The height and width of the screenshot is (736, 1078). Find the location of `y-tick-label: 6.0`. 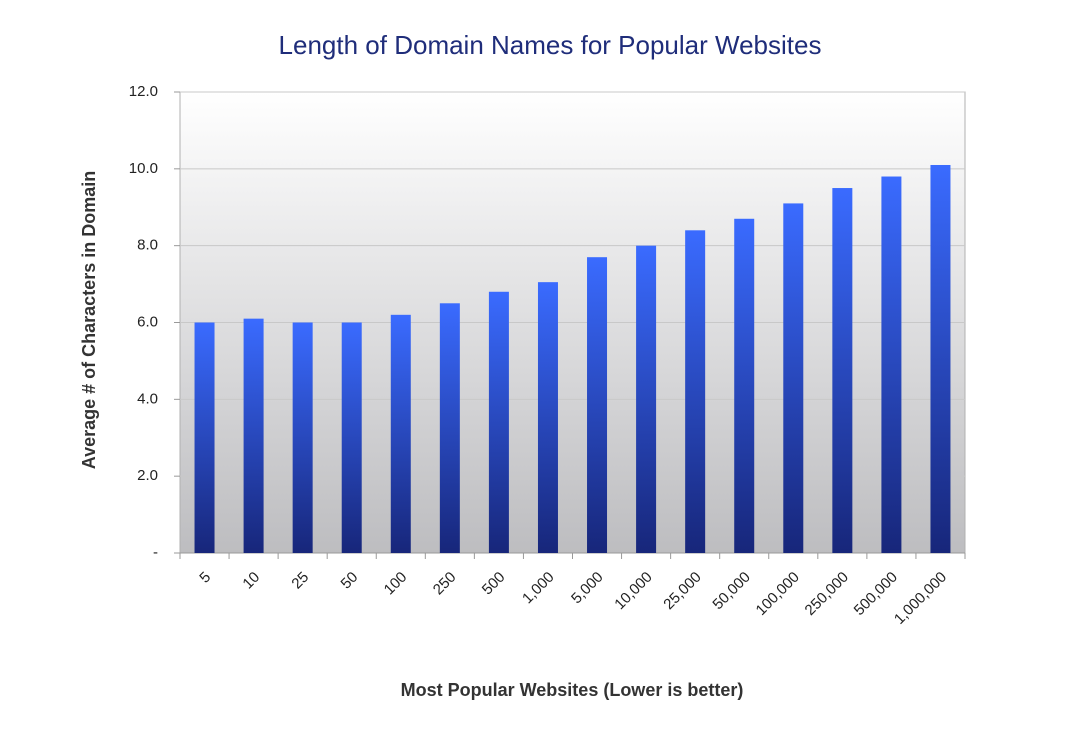

y-tick-label: 6.0 is located at coordinates (147, 321).